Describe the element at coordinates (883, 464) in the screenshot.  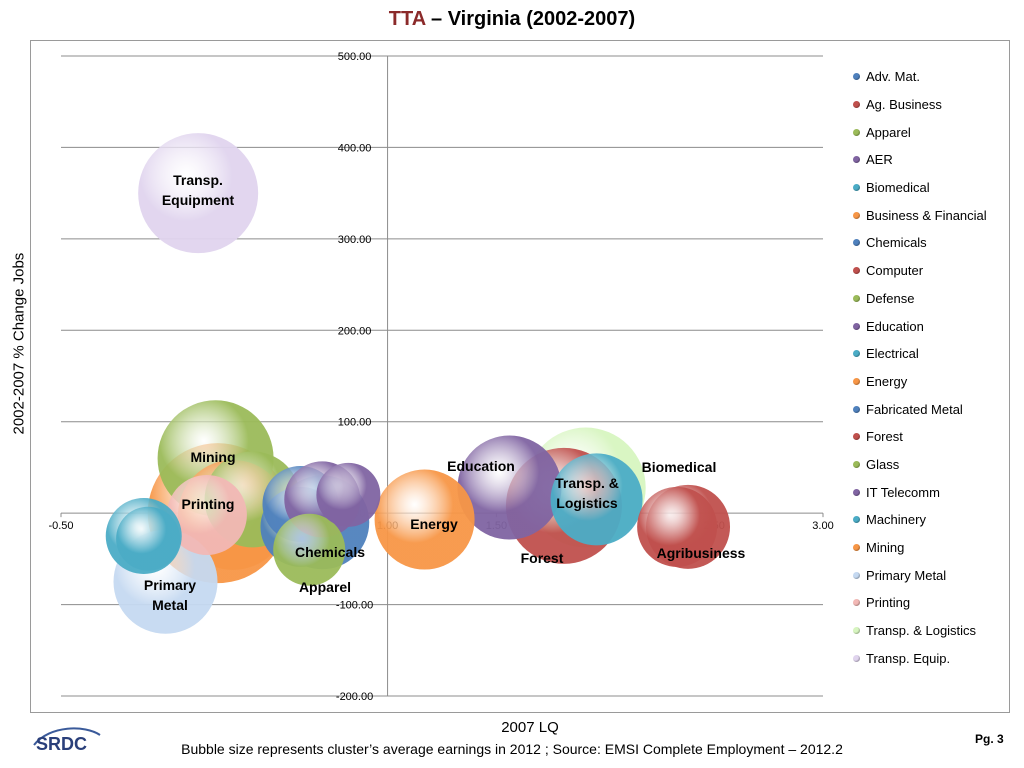
I see `legend-label: Glass` at that location.